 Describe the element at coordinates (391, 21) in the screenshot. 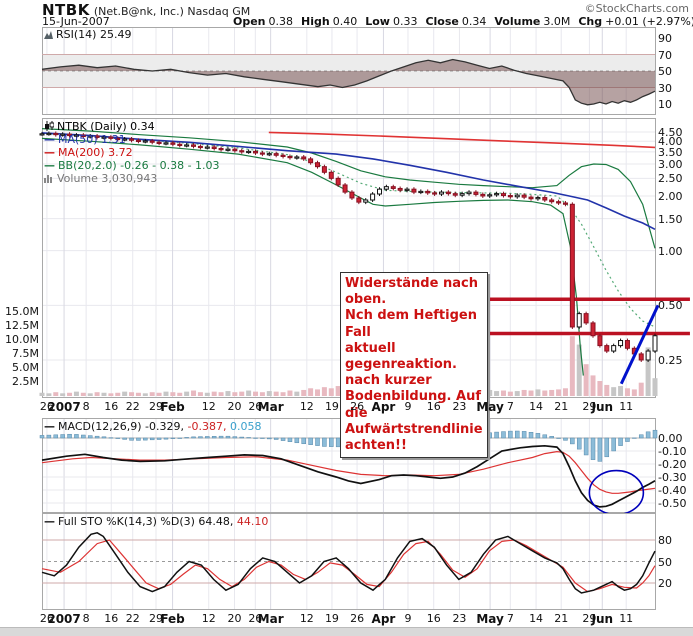

I see `quote-low: Low 0.33` at that location.